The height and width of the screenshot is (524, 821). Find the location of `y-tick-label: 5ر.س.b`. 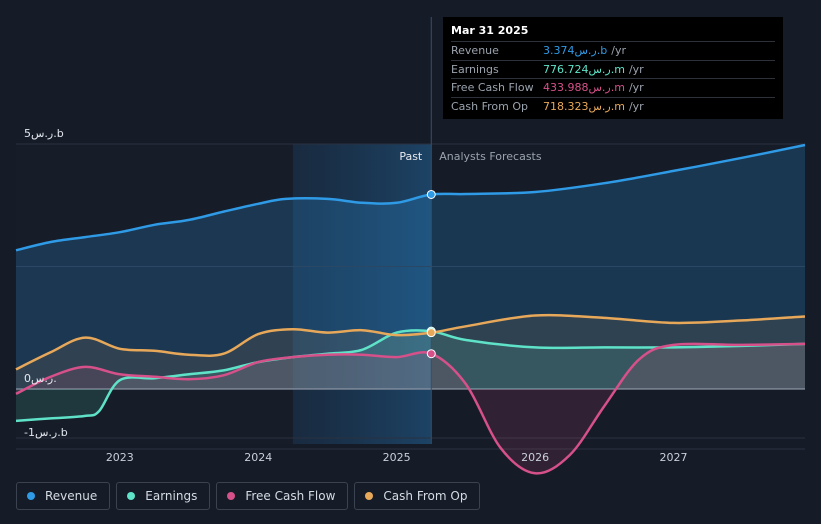

y-tick-label: 5ر.س.b is located at coordinates (44, 133).